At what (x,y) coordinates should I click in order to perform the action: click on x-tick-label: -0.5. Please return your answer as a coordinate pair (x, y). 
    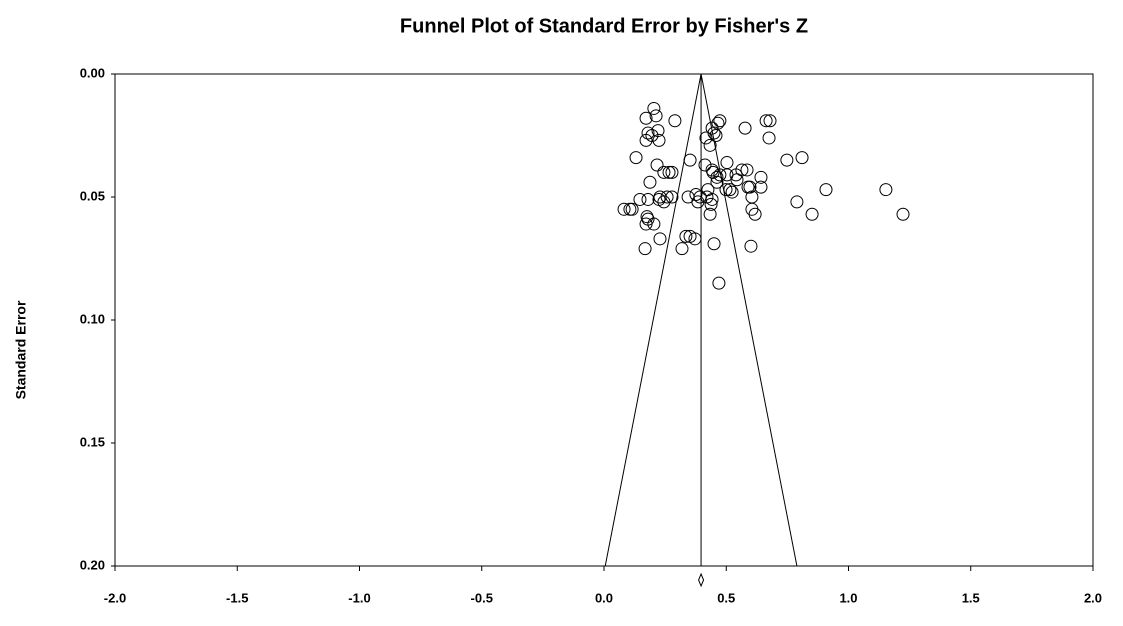
    Looking at the image, I should click on (482, 597).